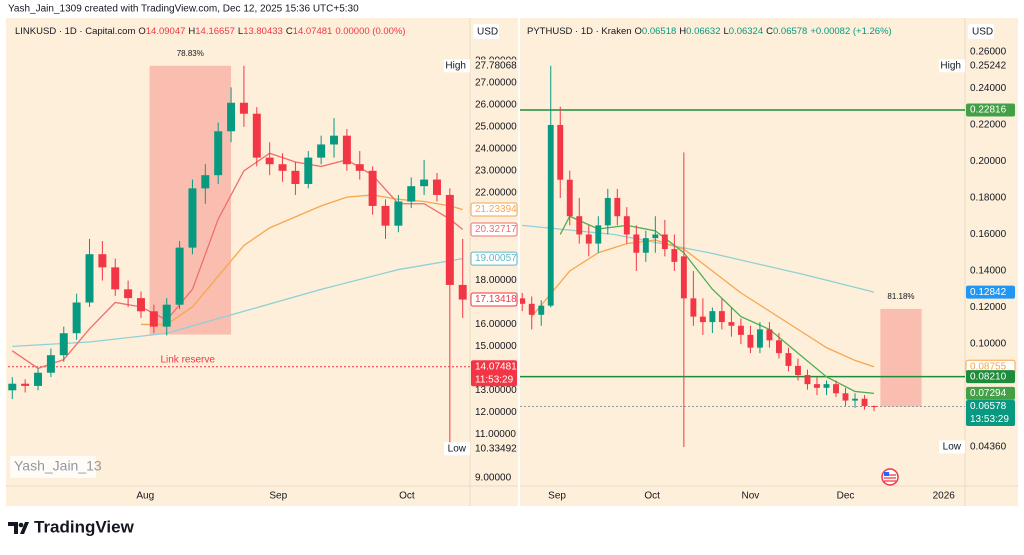  What do you see at coordinates (494, 379) in the screenshot?
I see `countdown: 11:53:29` at bounding box center [494, 379].